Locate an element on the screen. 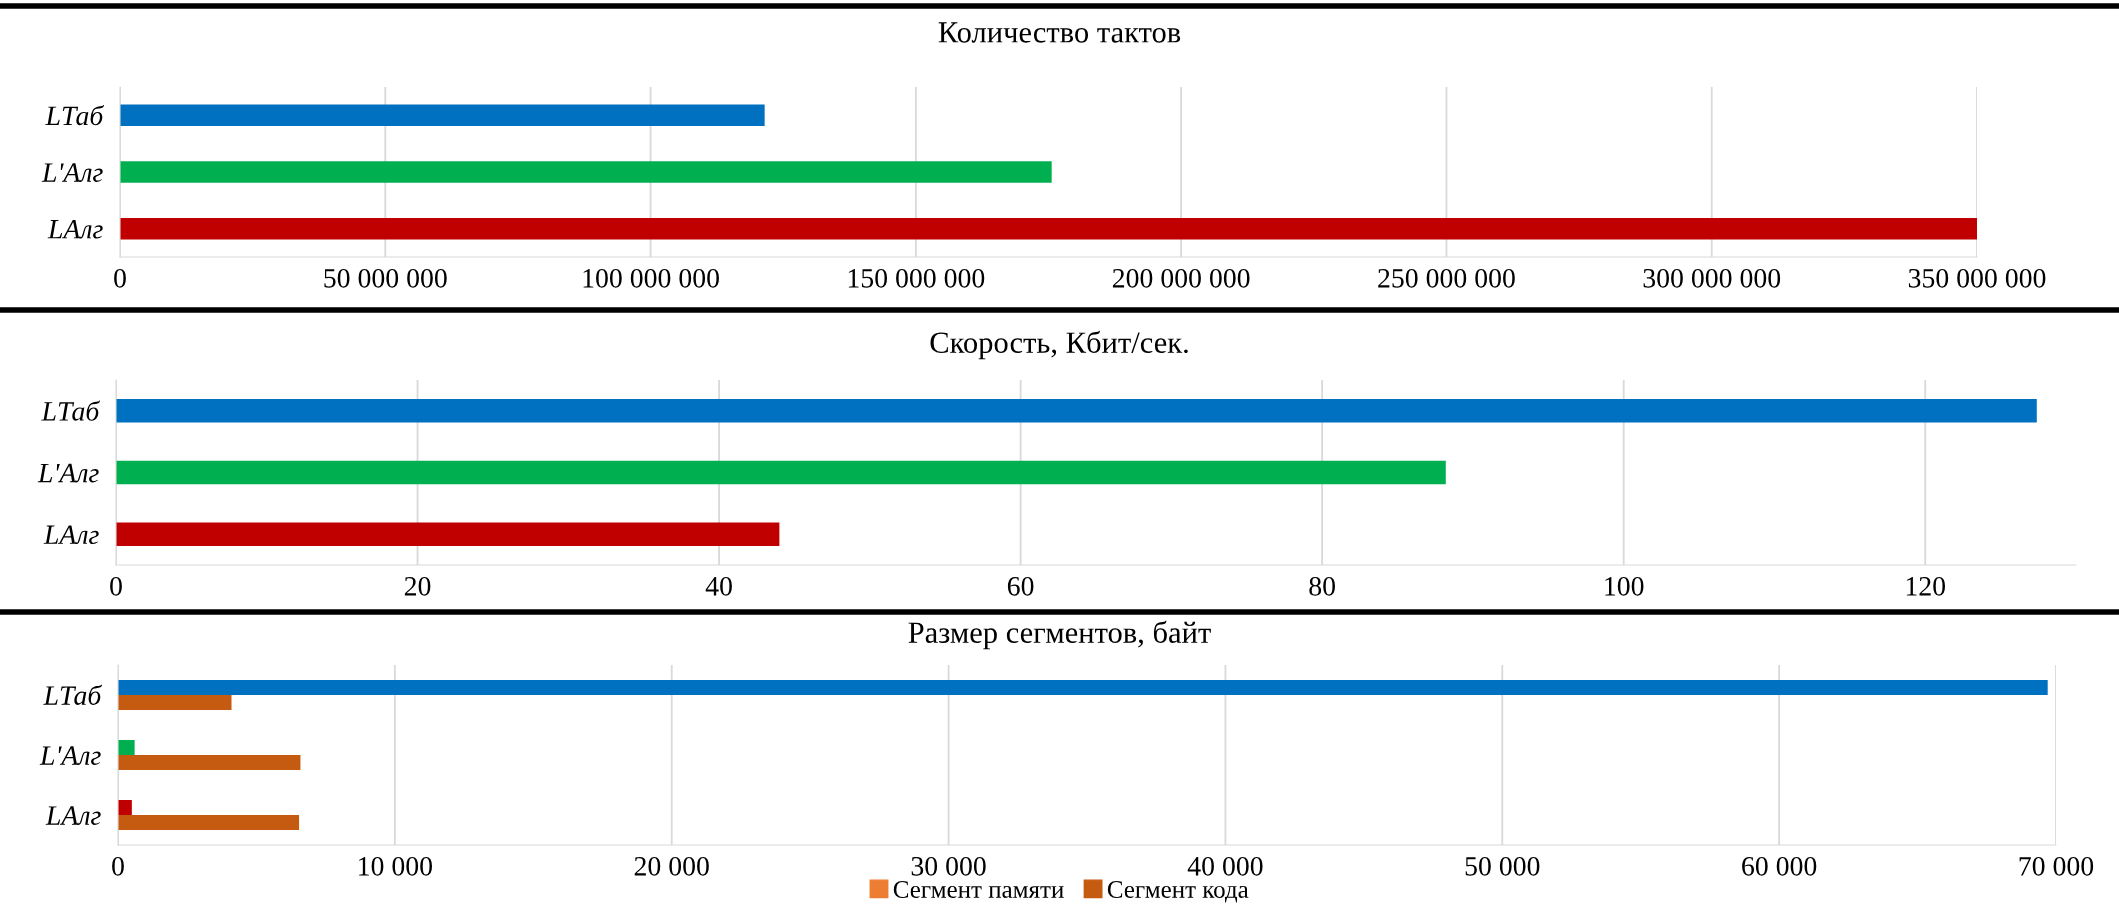 The width and height of the screenshot is (2119, 913). x-tick-label: 20 is located at coordinates (417, 586).